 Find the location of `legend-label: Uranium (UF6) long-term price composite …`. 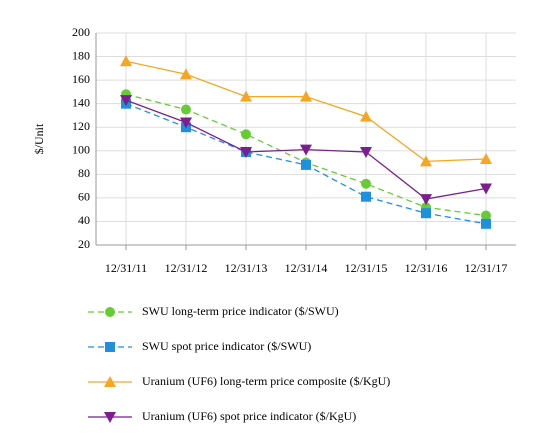

legend-label: Uranium (UF6) long-term price composite … is located at coordinates (266, 381).